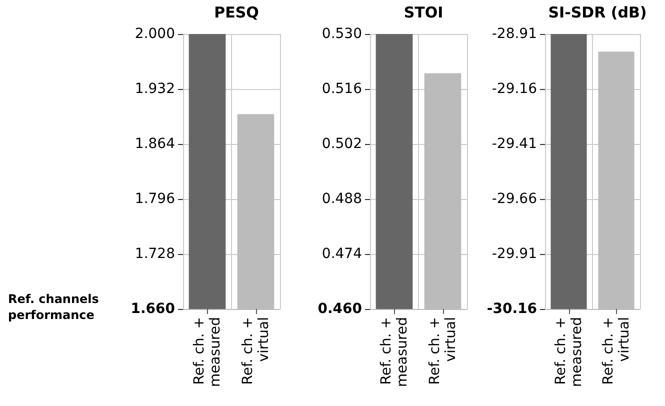  Describe the element at coordinates (514, 254) in the screenshot. I see `y-tick-label: -29.91` at that location.